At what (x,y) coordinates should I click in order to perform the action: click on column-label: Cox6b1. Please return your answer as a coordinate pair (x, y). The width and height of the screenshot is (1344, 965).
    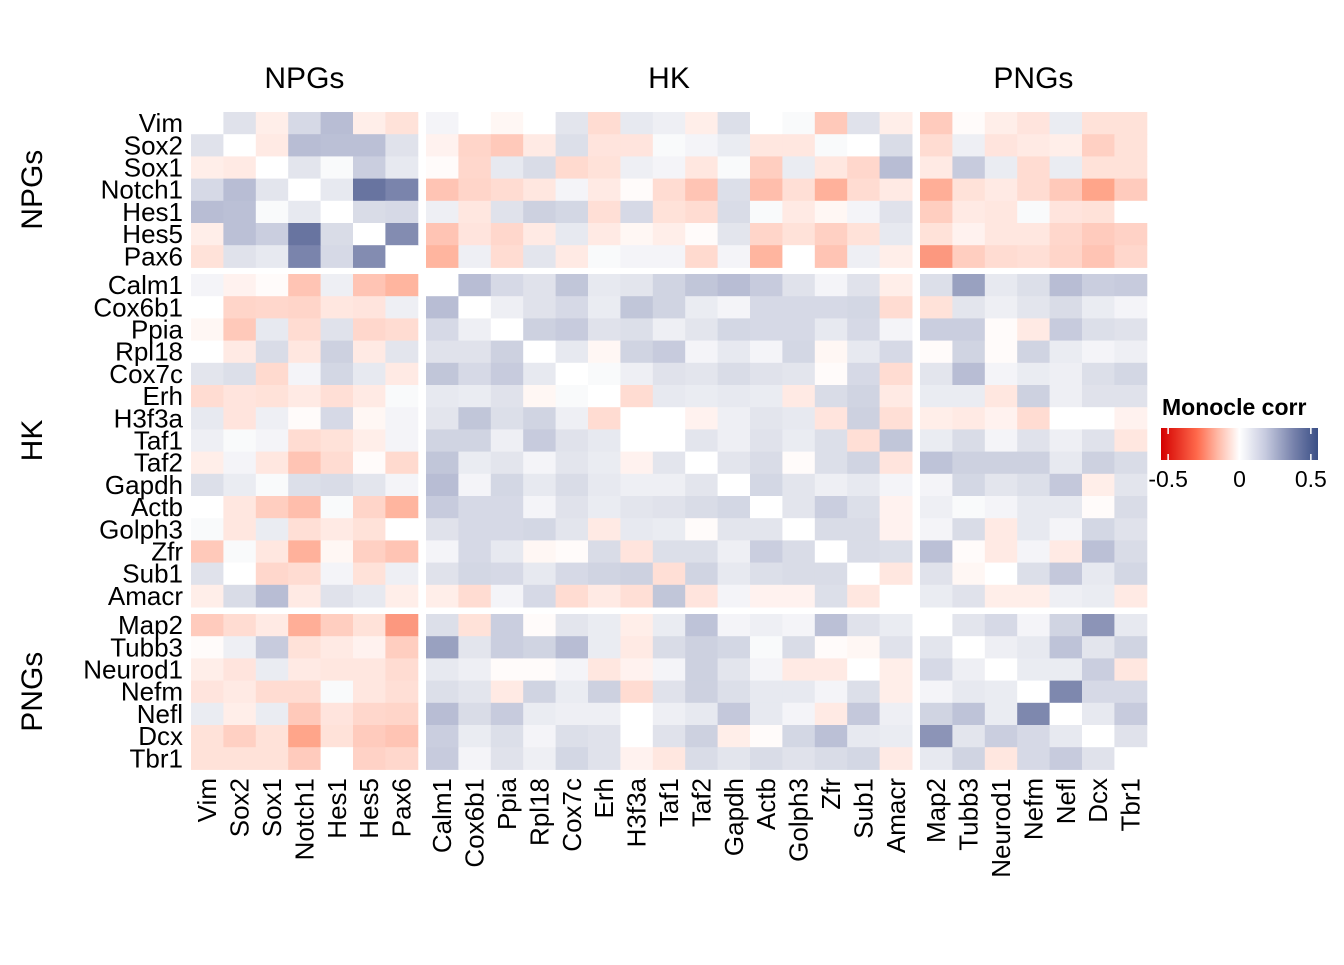
    Looking at the image, I should click on (475, 823).